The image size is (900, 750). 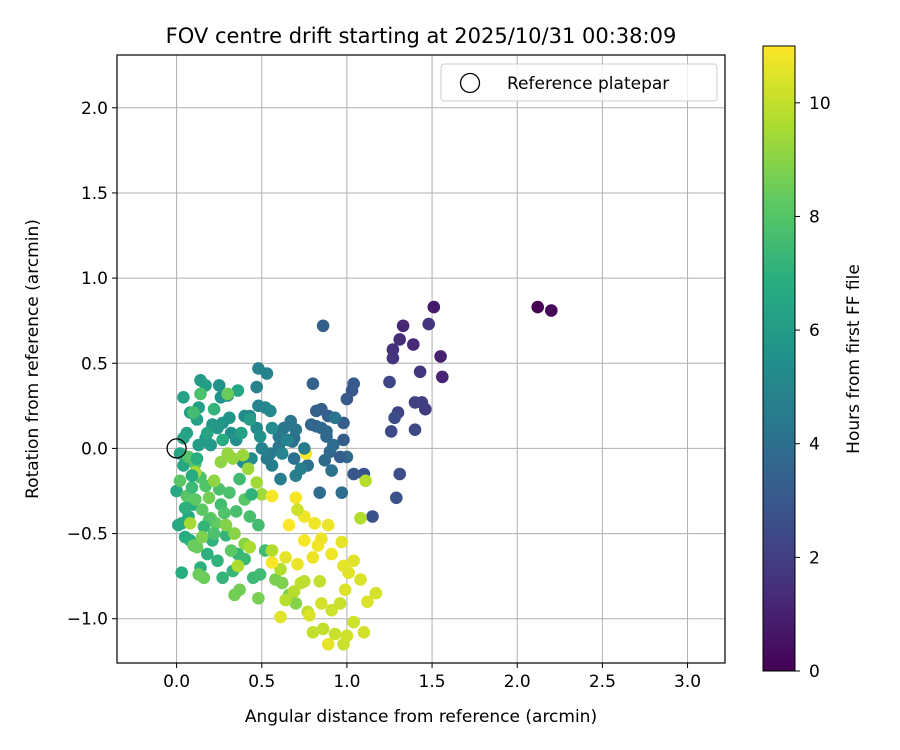 I want to click on y-tick-label: 1.0, so click(x=94, y=279).